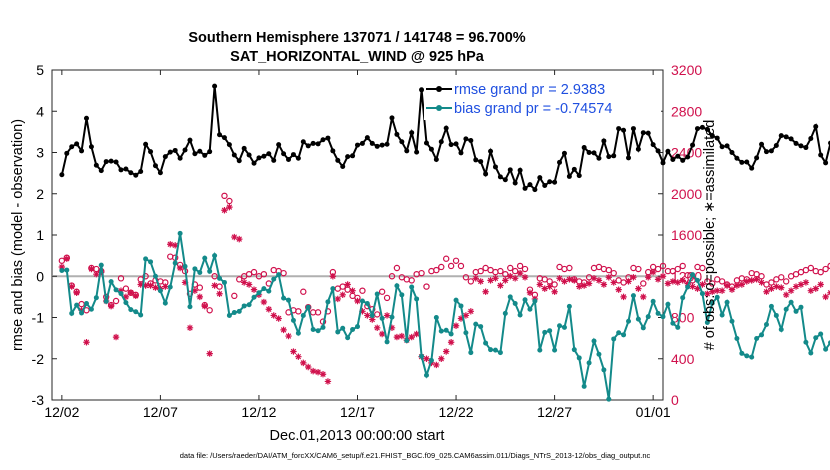 The image size is (830, 470). I want to click on right-tick-label: 3200, so click(686, 70).